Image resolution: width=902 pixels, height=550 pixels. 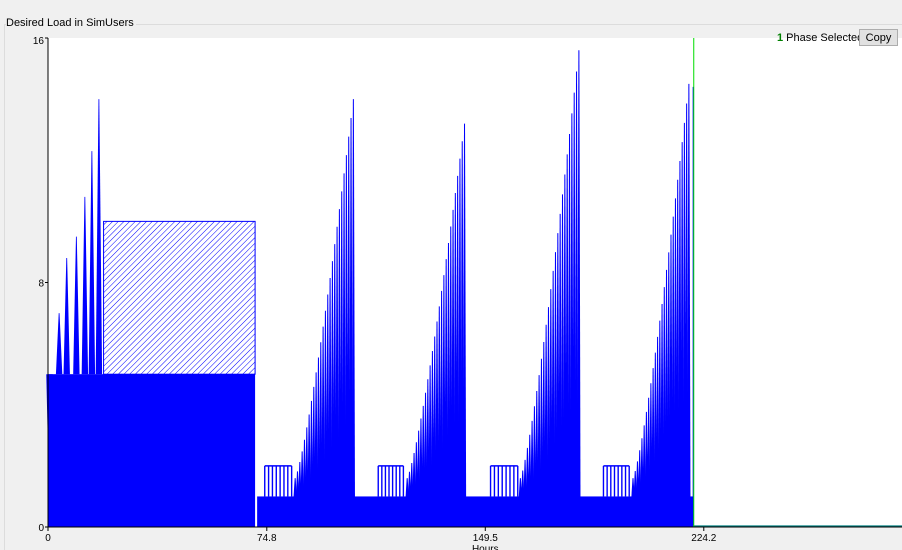 I want to click on panel-title: Desired Load in SimUsers, so click(x=71, y=23).